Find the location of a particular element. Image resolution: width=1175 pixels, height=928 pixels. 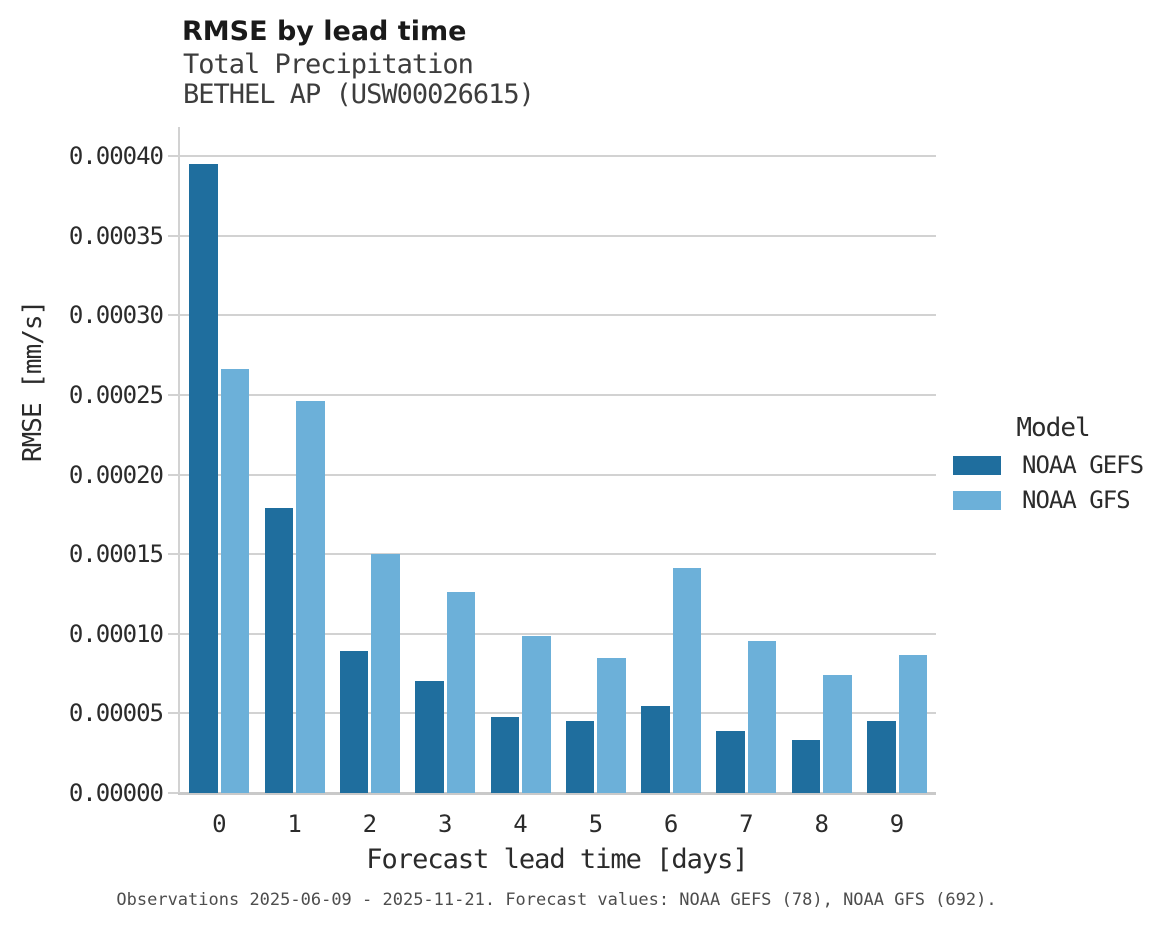

bar-noaa-gefs-day1 is located at coordinates (279, 650).